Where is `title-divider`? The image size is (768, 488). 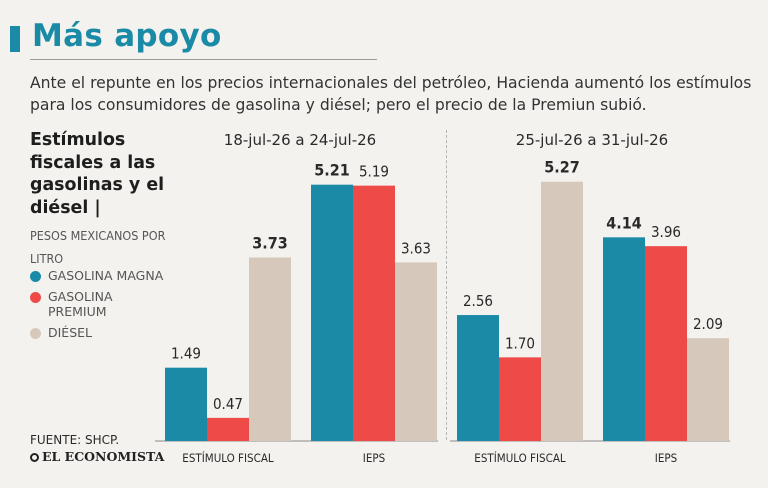
title-divider is located at coordinates (203, 59).